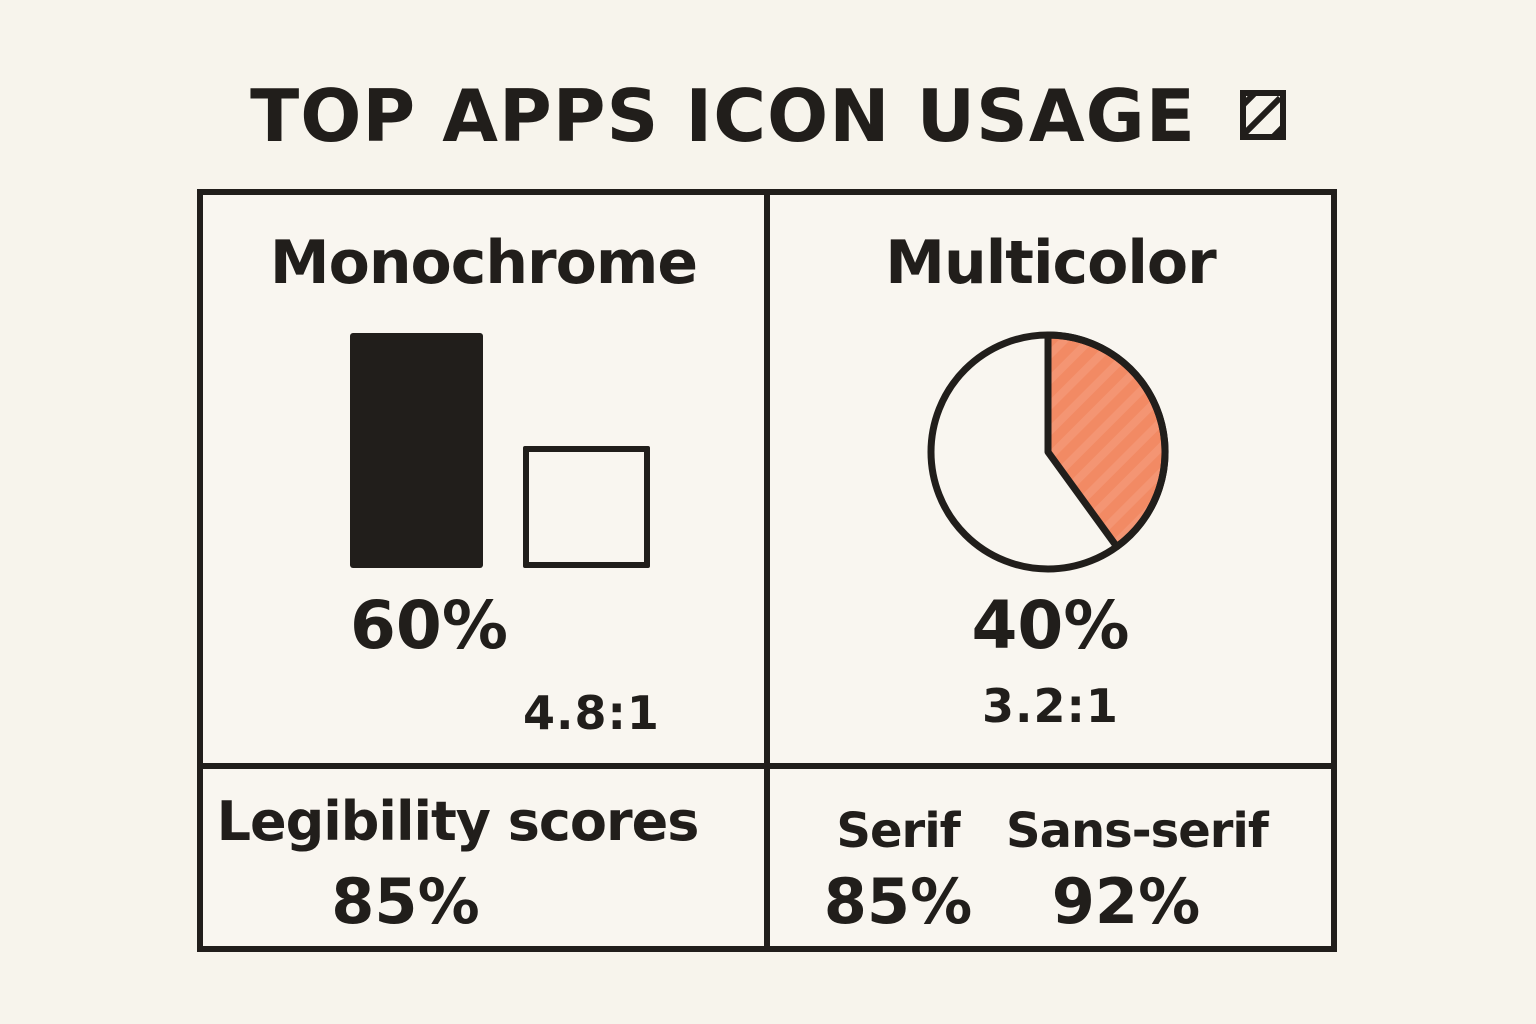 Image resolution: width=1536 pixels, height=1024 pixels. I want to click on page-title: TOP APPS ICON USAGE, so click(723, 116).